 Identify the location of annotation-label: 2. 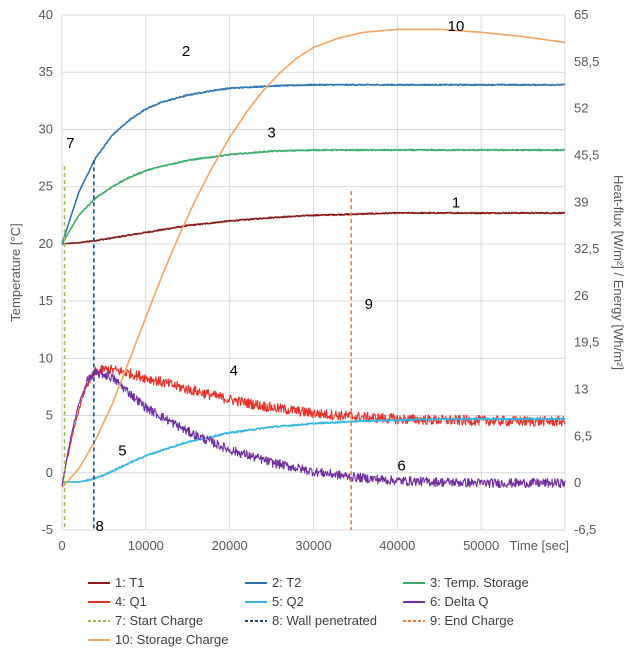
(186, 51).